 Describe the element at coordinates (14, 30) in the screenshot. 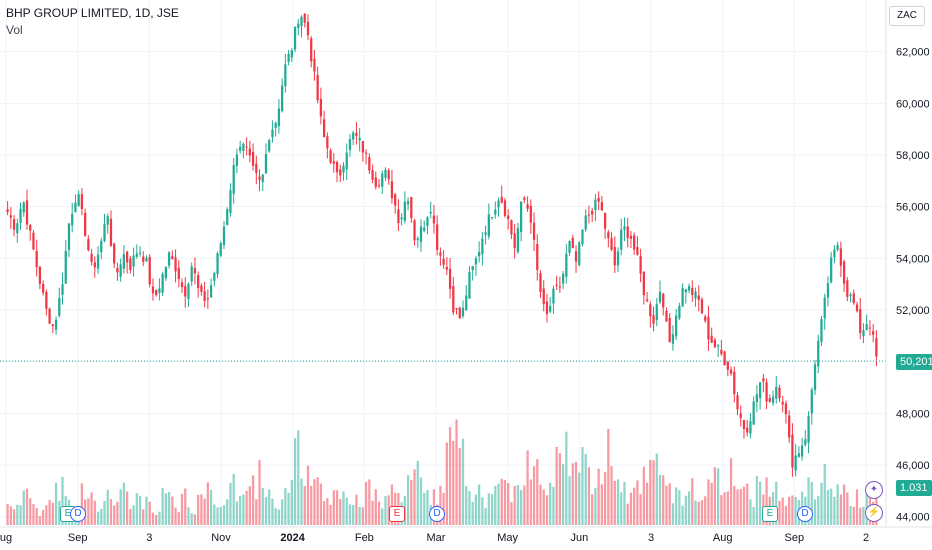

I see `volume-indicator-label: Vol` at that location.